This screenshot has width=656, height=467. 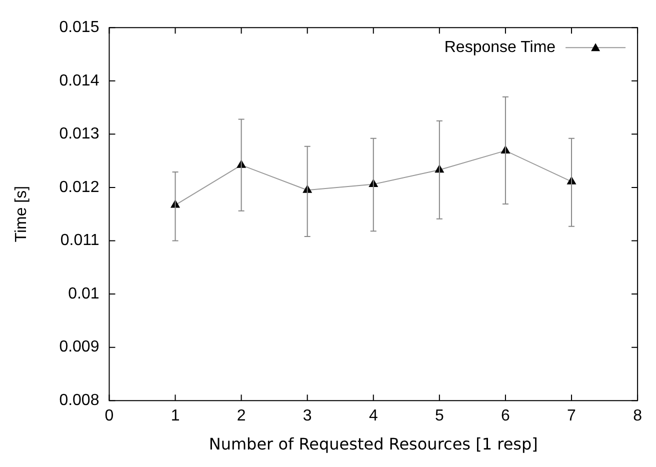 I want to click on y-tick-label: 0.008, so click(x=79, y=401).